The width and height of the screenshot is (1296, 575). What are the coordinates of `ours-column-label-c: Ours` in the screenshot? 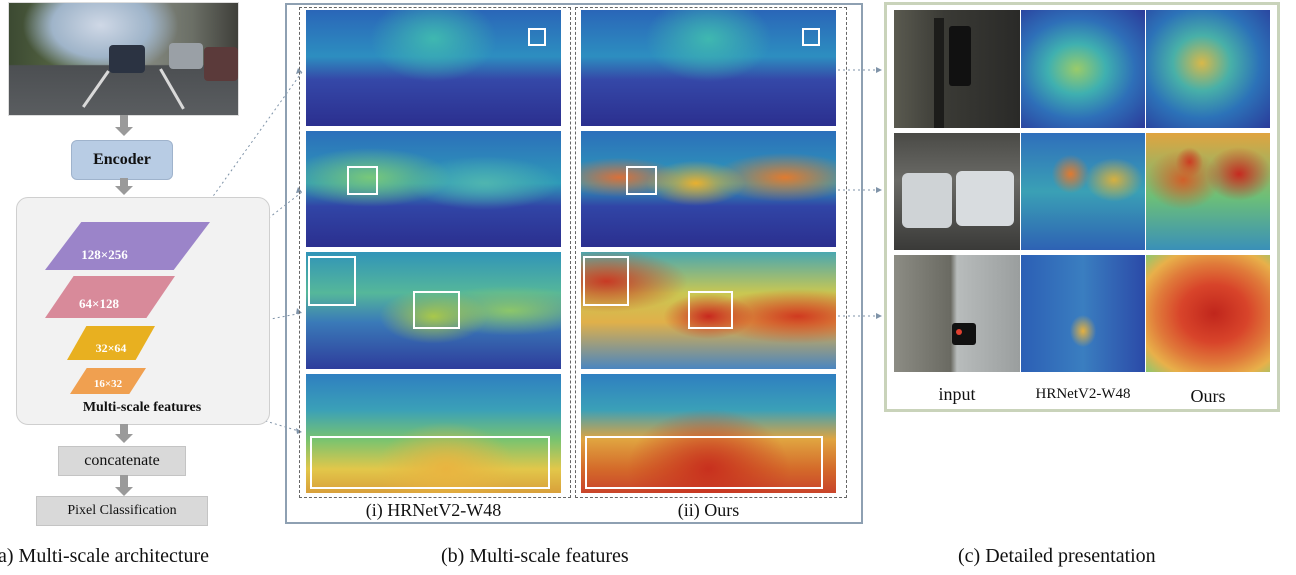 It's located at (1208, 396).